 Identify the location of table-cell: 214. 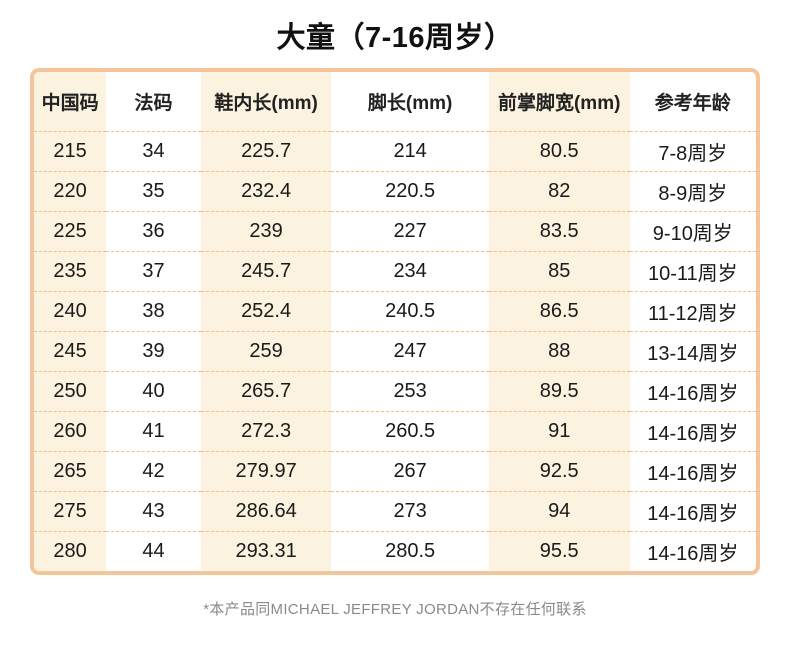
(410, 151).